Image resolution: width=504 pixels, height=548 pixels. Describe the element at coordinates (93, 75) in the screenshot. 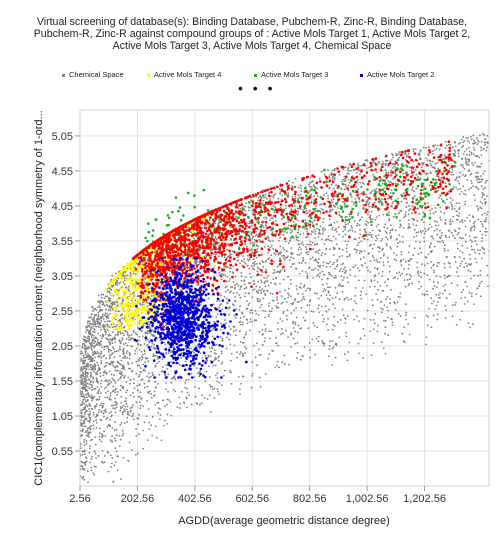

I see `legend-item-chemical-space: Chemical Space` at that location.